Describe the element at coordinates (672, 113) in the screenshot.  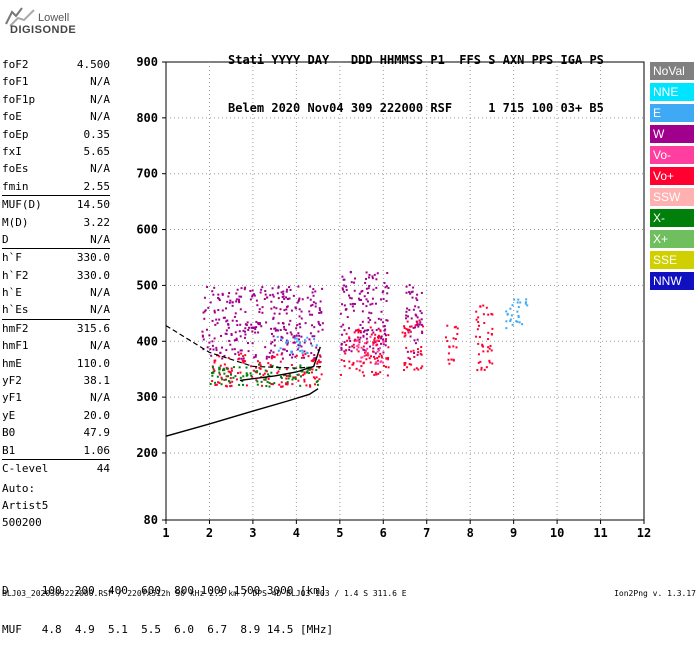
I see `legend-item-e: E` at that location.